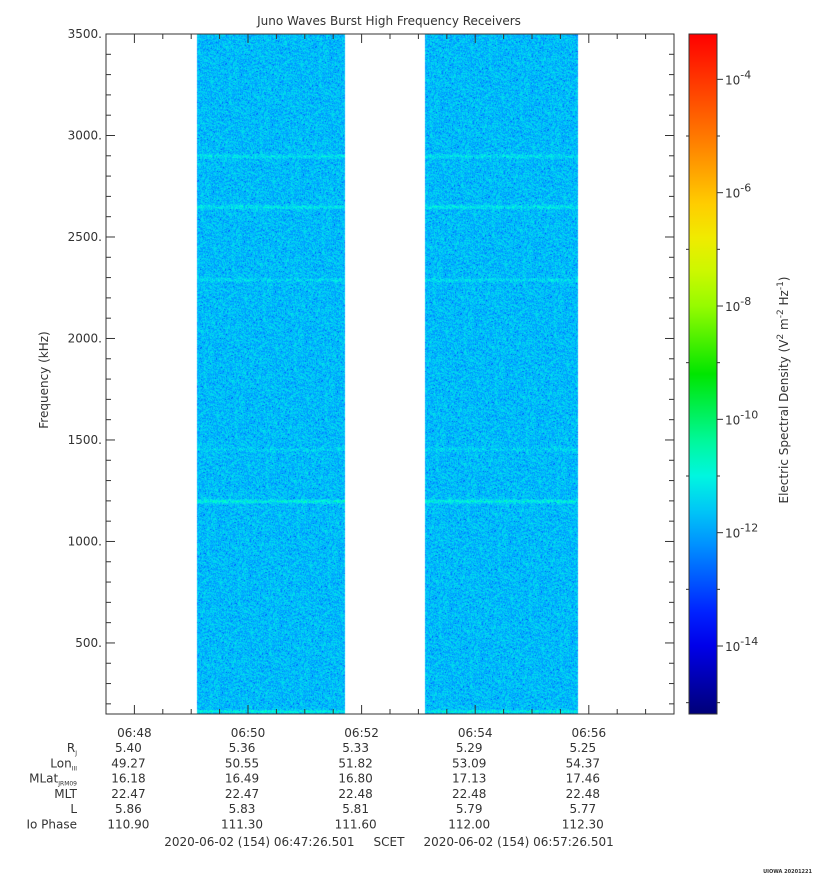  What do you see at coordinates (703, 374) in the screenshot?
I see `colorbar-gradient` at bounding box center [703, 374].